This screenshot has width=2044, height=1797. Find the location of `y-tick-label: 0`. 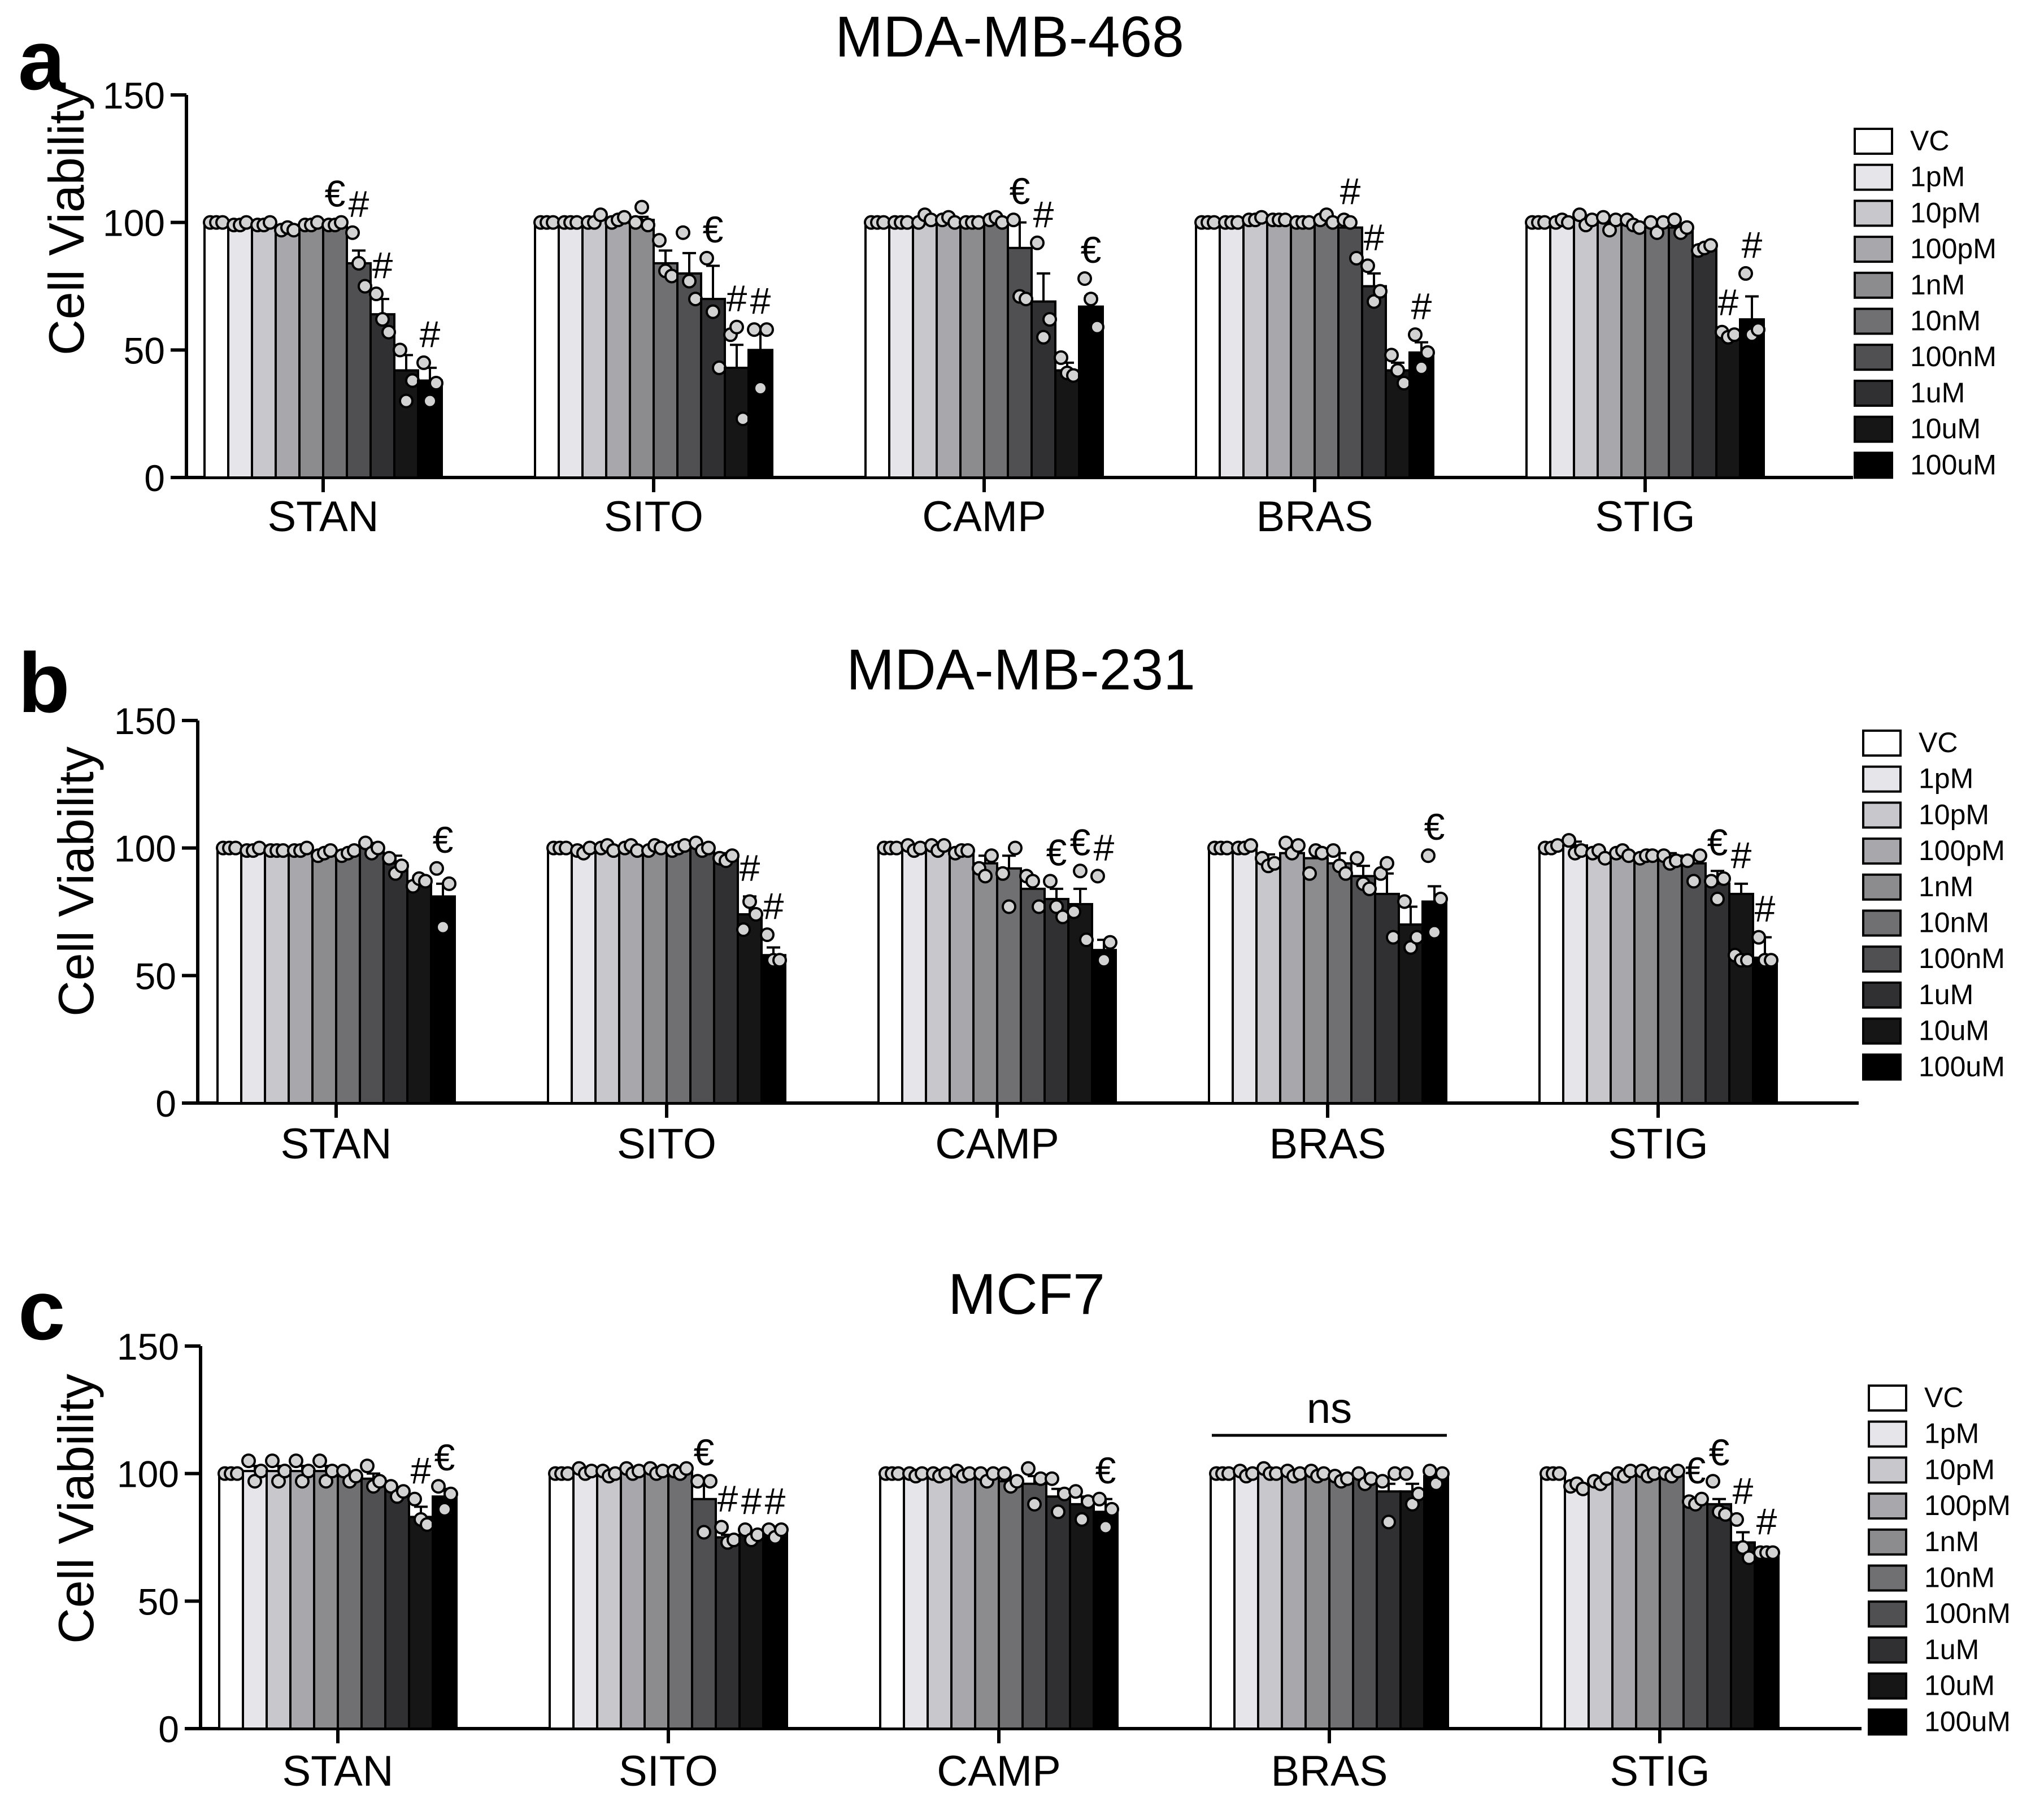

y-tick-label: 0 is located at coordinates (169, 1729).